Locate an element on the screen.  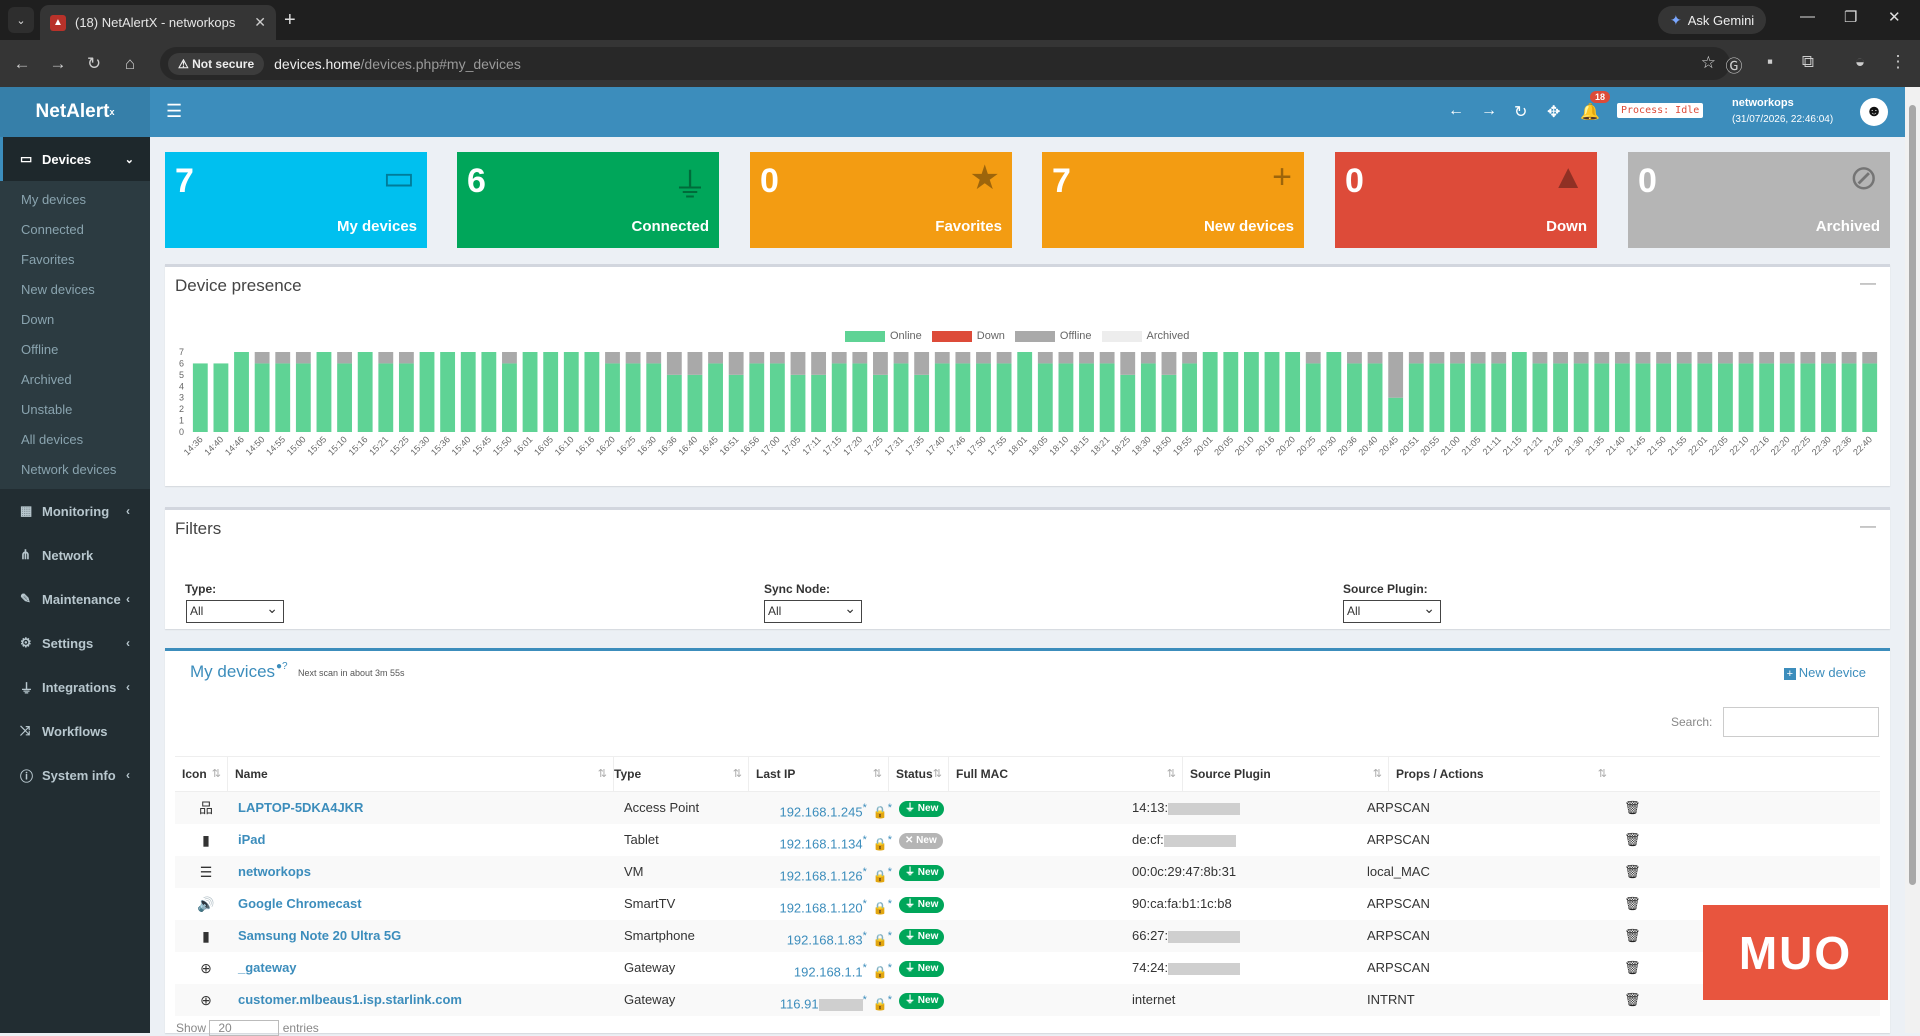
new-device-button: + New device is located at coordinates (1824, 672).